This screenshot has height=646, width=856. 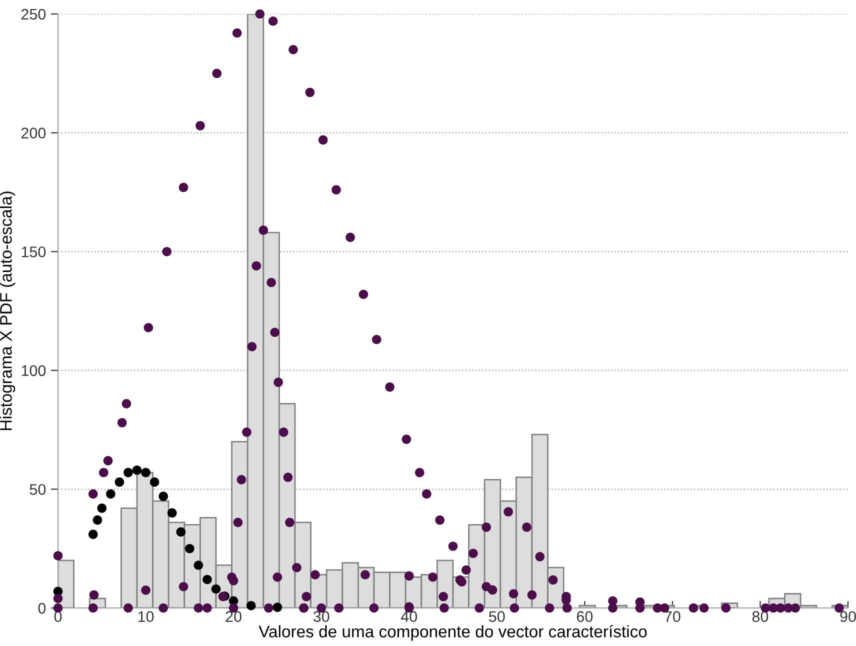 What do you see at coordinates (584, 616) in the screenshot?
I see `x-tick-label: 60` at bounding box center [584, 616].